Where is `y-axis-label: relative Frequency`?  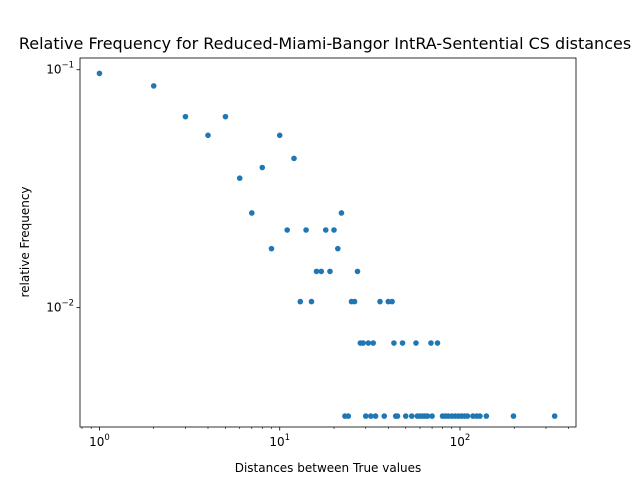
y-axis-label: relative Frequency is located at coordinates (25, 241).